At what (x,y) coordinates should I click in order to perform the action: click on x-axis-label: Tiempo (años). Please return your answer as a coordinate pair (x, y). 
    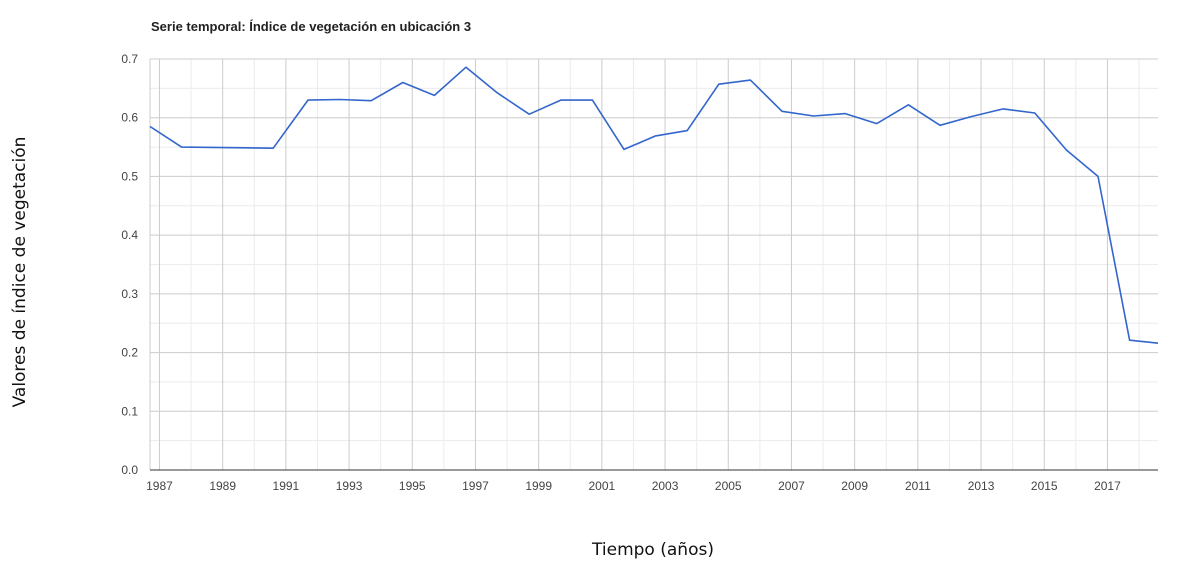
    Looking at the image, I should click on (653, 550).